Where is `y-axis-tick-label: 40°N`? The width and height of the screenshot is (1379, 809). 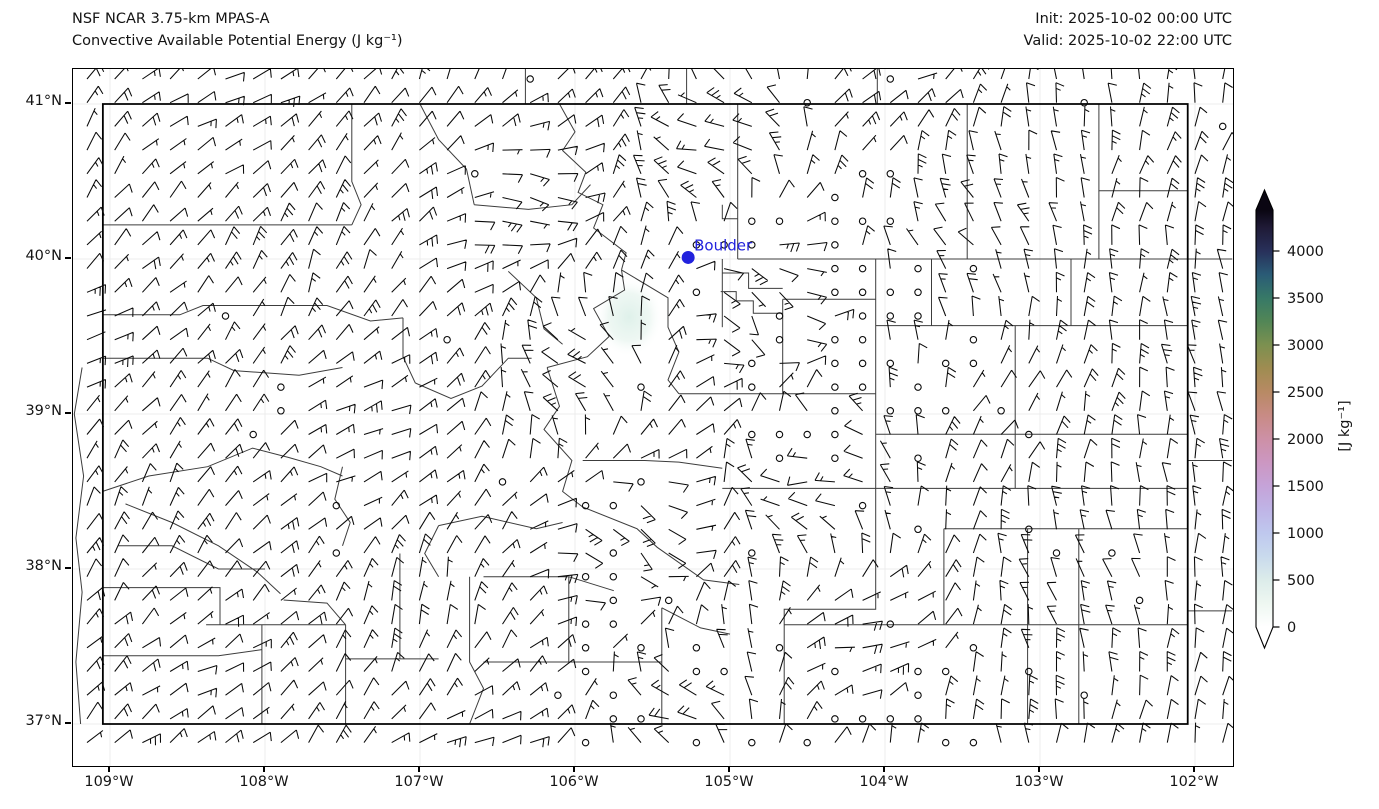 y-axis-tick-label: 40°N is located at coordinates (43, 256).